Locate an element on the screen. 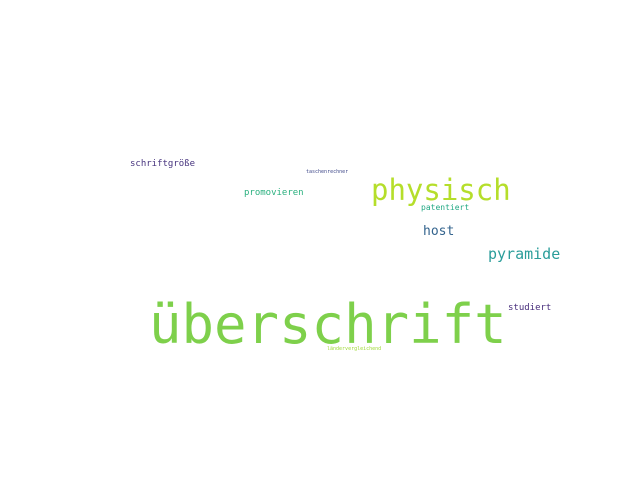  word-landervergleichend: ländervergleichend is located at coordinates (354, 349).